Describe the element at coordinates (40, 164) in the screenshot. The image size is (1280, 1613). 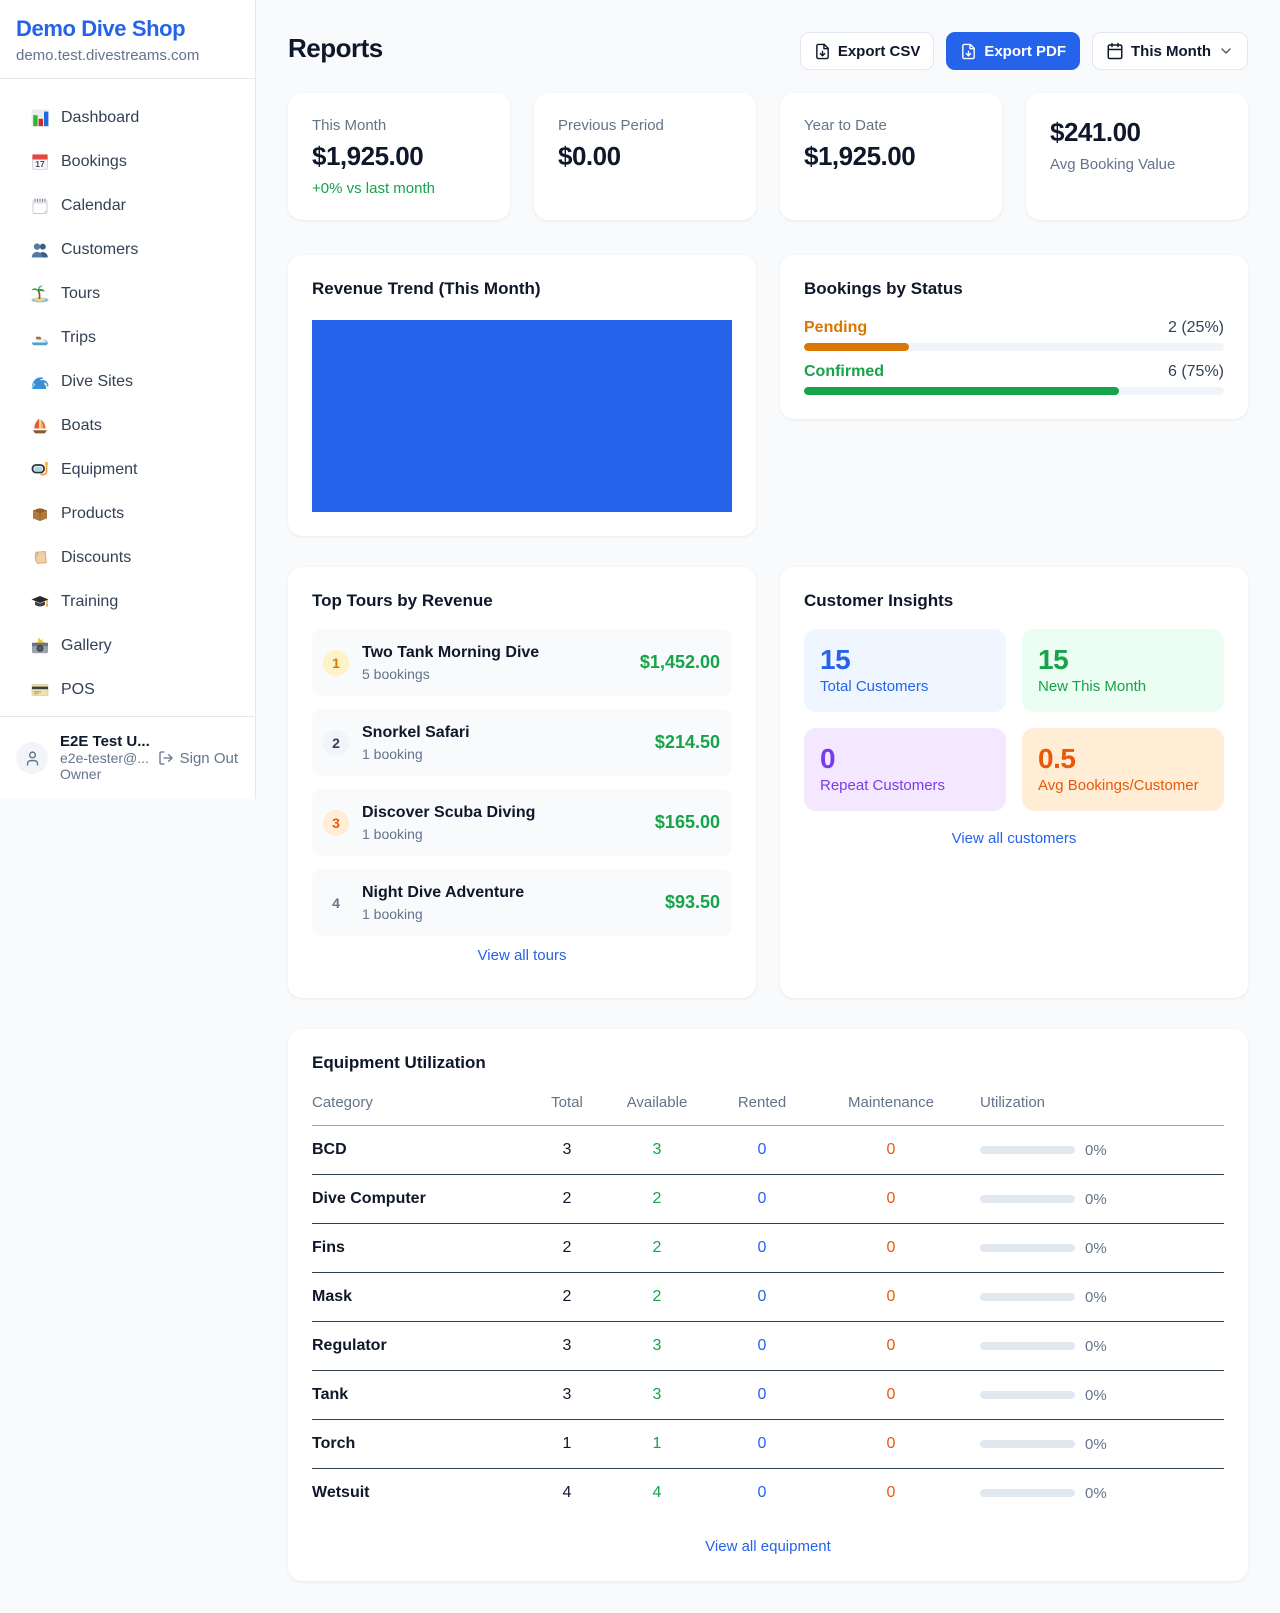
I see `svg-text: 17` at that location.